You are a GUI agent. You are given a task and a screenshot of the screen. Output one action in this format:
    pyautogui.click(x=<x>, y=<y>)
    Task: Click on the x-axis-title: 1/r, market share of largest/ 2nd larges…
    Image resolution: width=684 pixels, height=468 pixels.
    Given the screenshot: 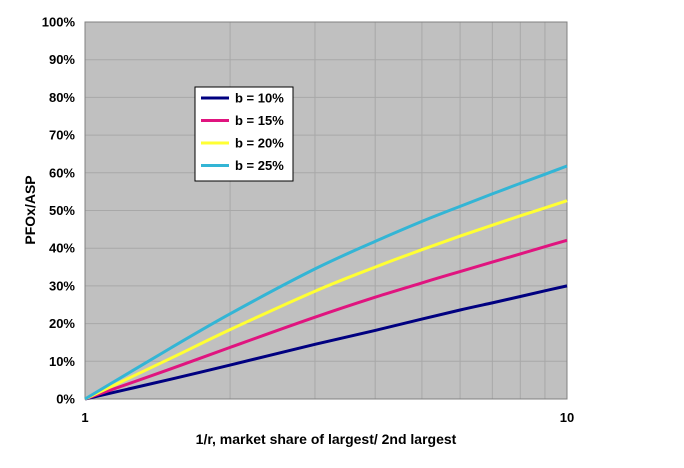 What is the action you would take?
    pyautogui.click(x=326, y=439)
    